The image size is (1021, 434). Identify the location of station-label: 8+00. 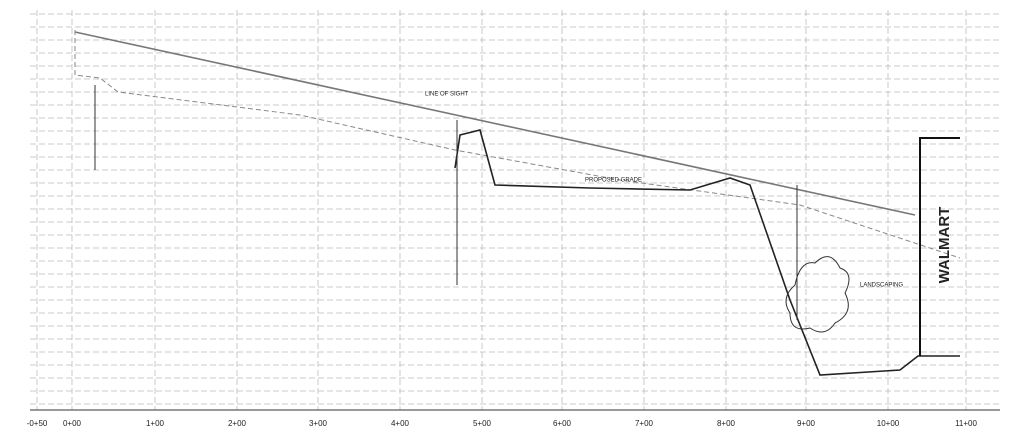
(726, 423).